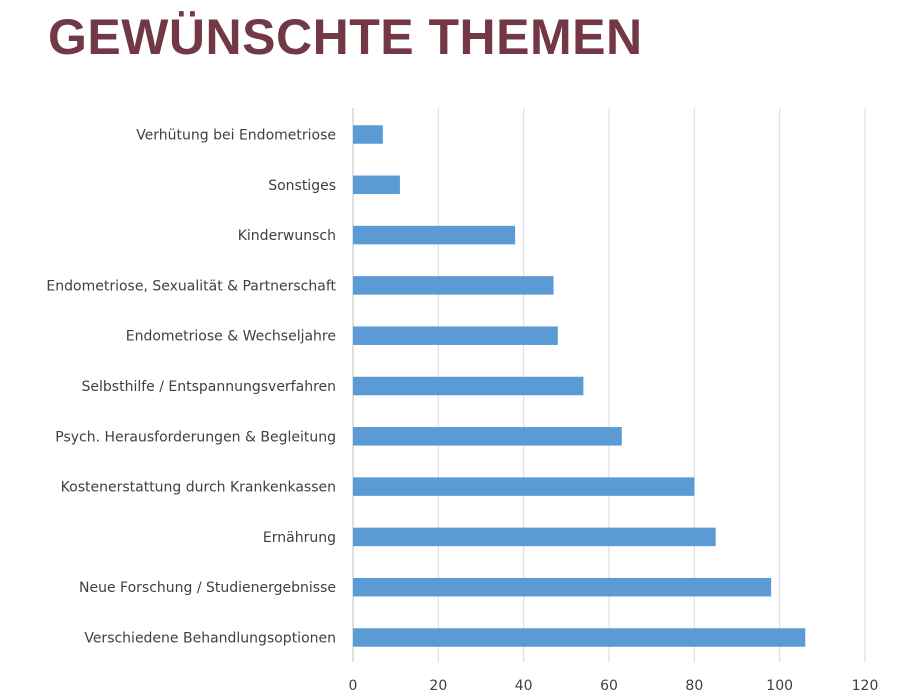 This screenshot has height=696, width=918. What do you see at coordinates (198, 488) in the screenshot?
I see `category-label: Kostenerstattung durch Krankenkassen` at bounding box center [198, 488].